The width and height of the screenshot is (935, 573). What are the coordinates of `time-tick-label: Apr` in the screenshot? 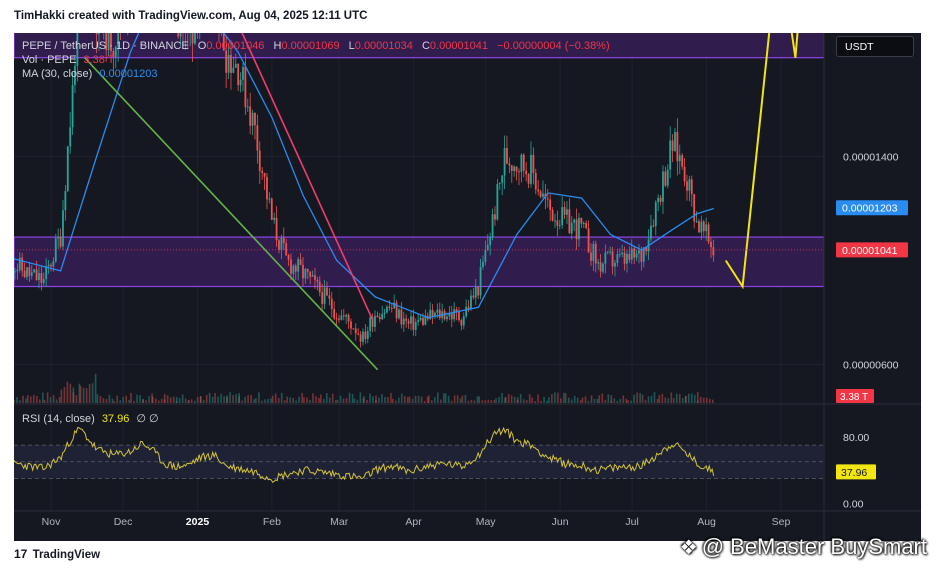 It's located at (413, 522).